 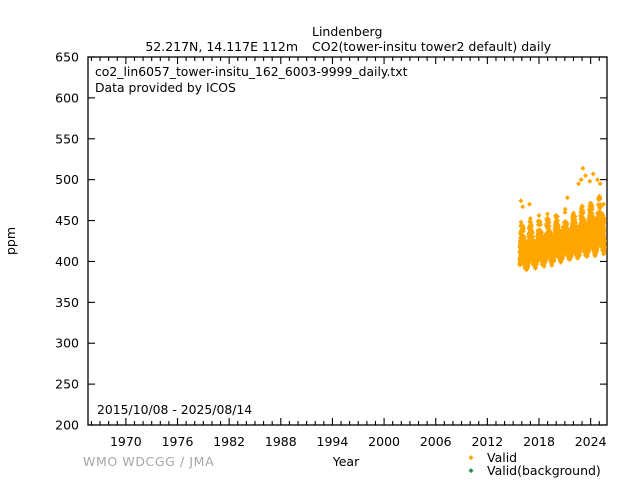 I want to click on x-tick-label: 1988, so click(x=281, y=441).